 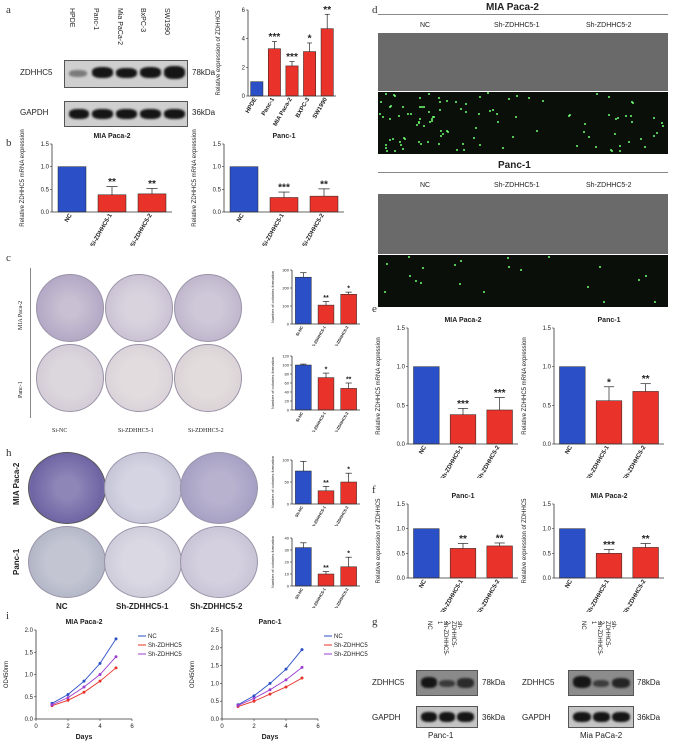 What do you see at coordinates (21, 389) in the screenshot?
I see `row-label: Panc-1` at bounding box center [21, 389].